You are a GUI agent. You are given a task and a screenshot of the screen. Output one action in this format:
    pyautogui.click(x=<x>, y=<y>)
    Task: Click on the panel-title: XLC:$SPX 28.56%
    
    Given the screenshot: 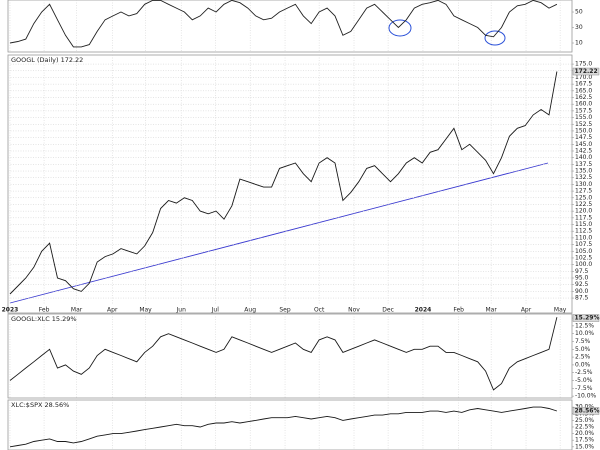 What is the action you would take?
    pyautogui.click(x=40, y=405)
    